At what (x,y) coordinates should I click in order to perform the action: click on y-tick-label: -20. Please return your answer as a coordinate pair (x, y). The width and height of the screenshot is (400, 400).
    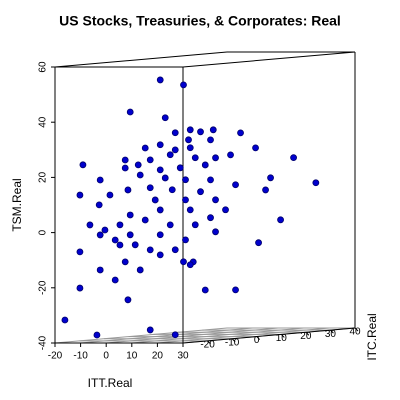
    Looking at the image, I should click on (207, 344).